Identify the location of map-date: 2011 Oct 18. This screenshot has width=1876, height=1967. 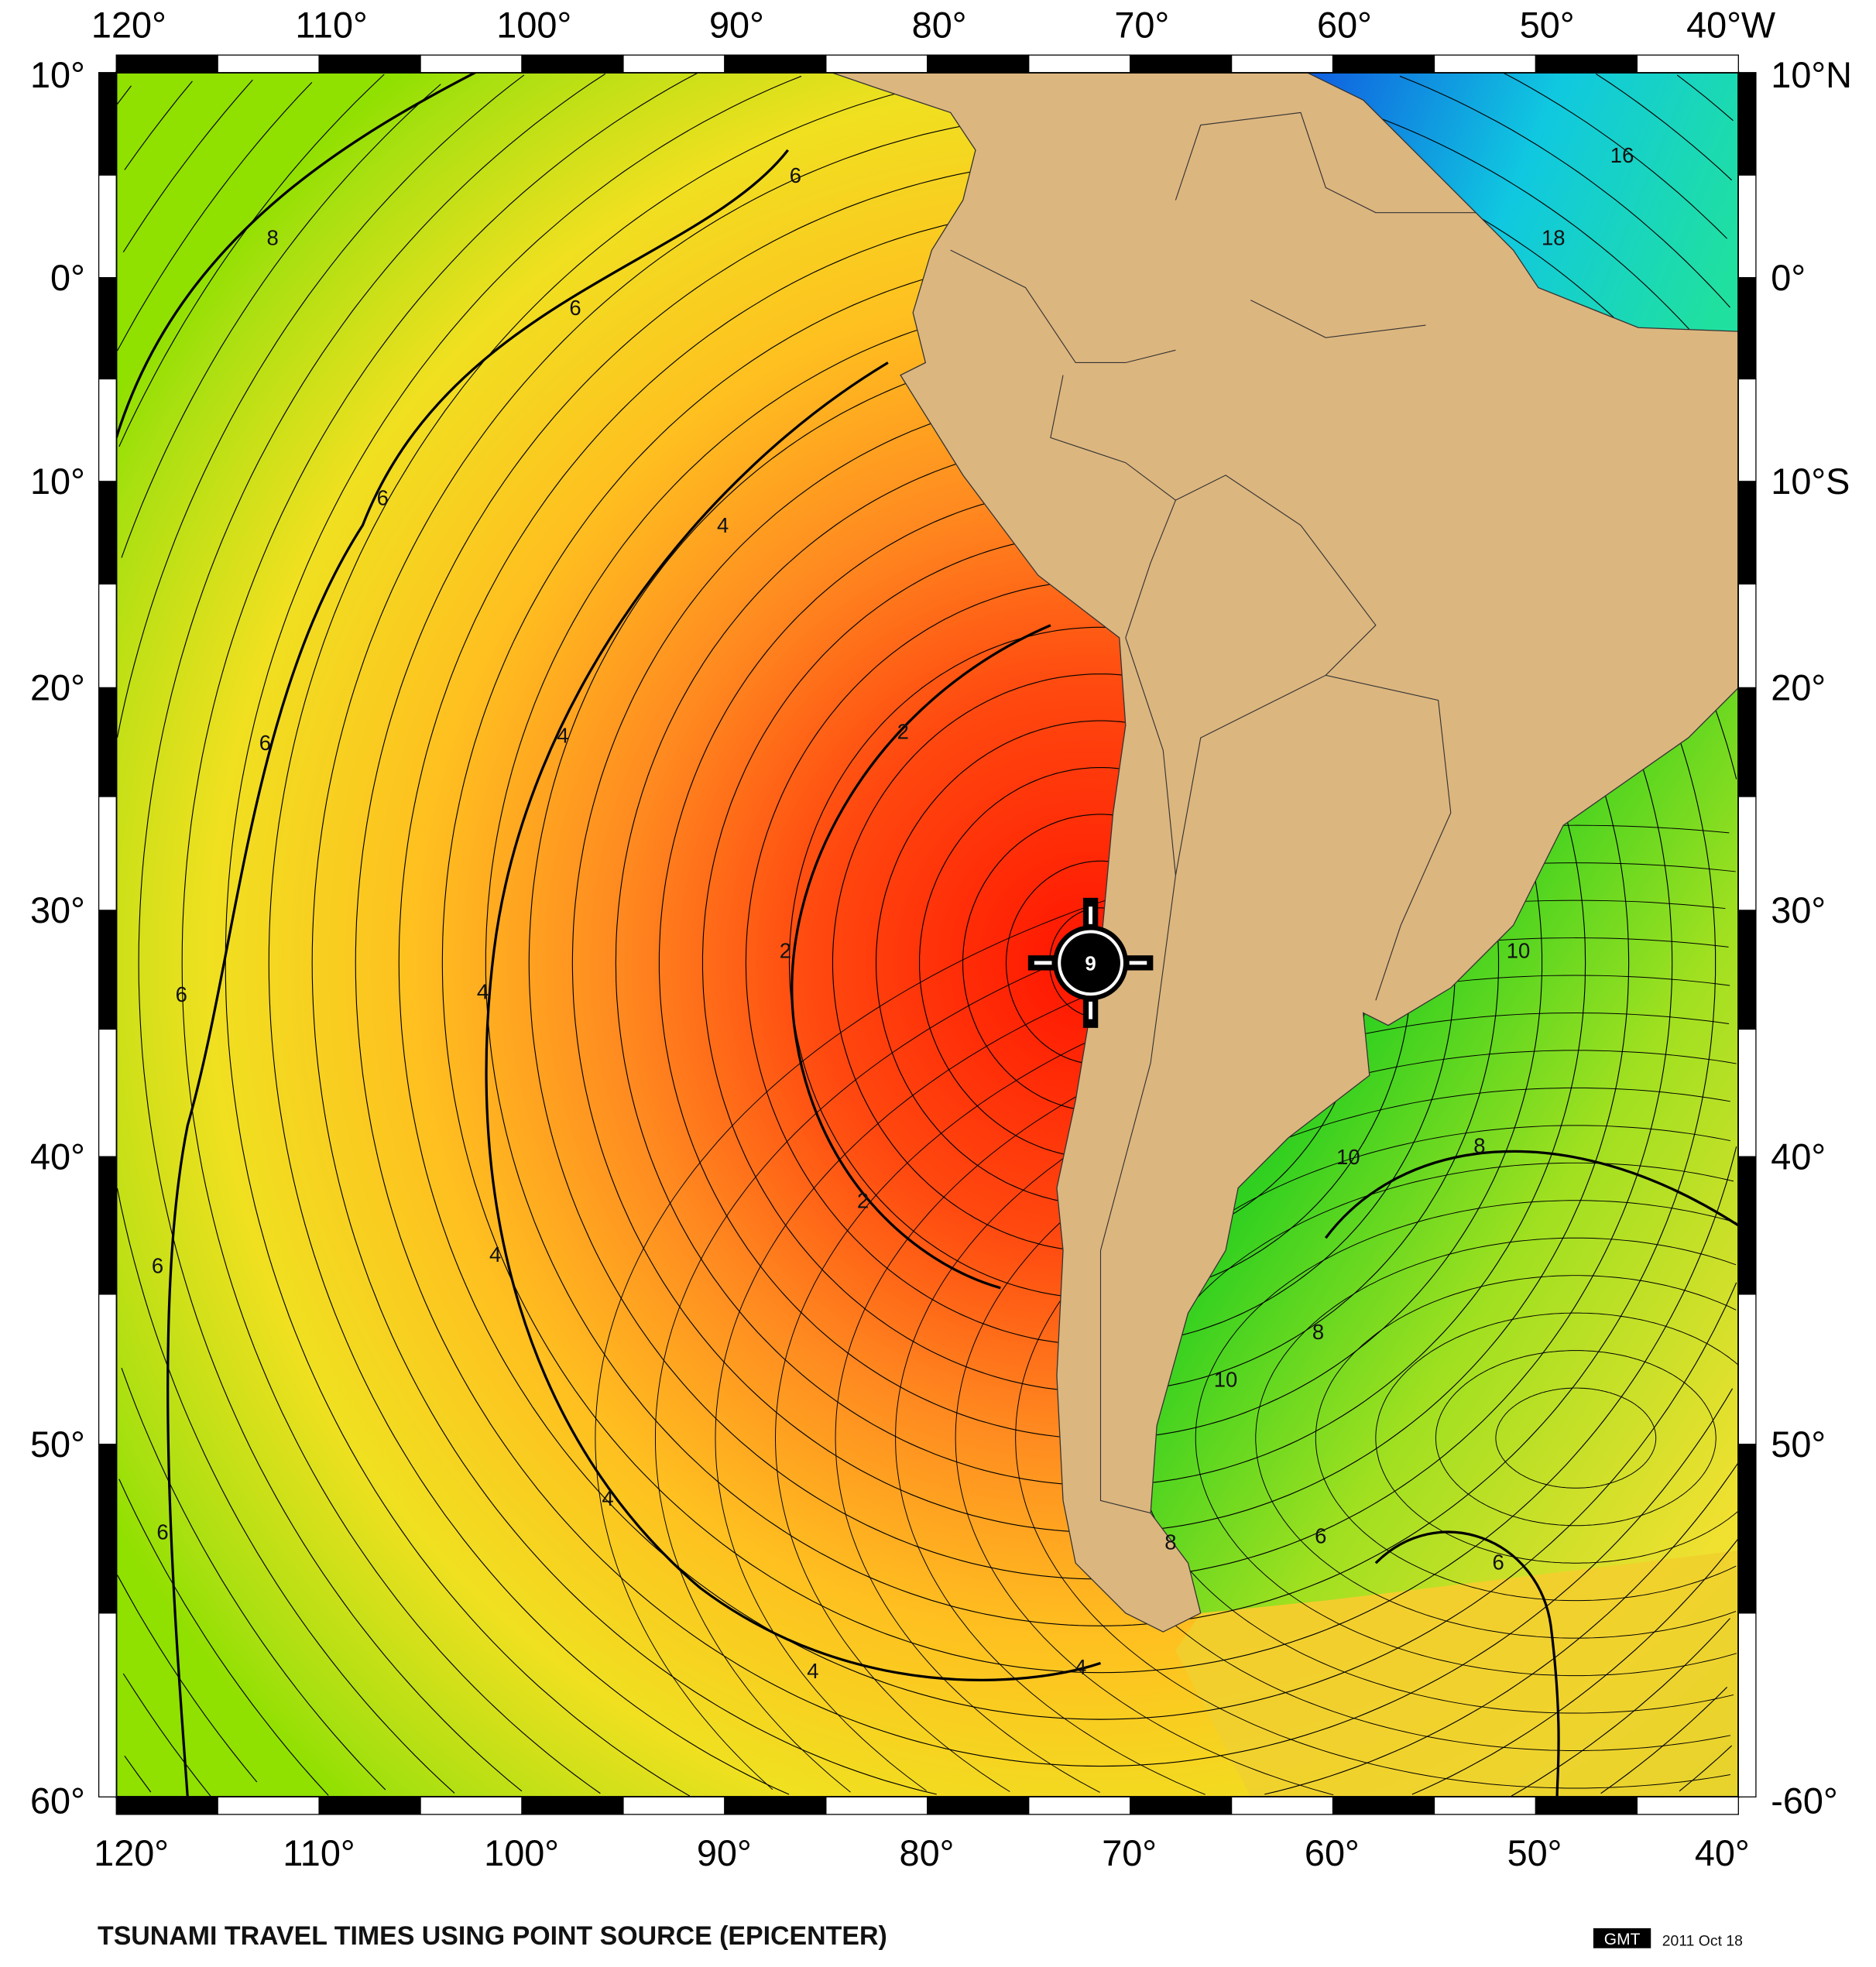
(1702, 1941).